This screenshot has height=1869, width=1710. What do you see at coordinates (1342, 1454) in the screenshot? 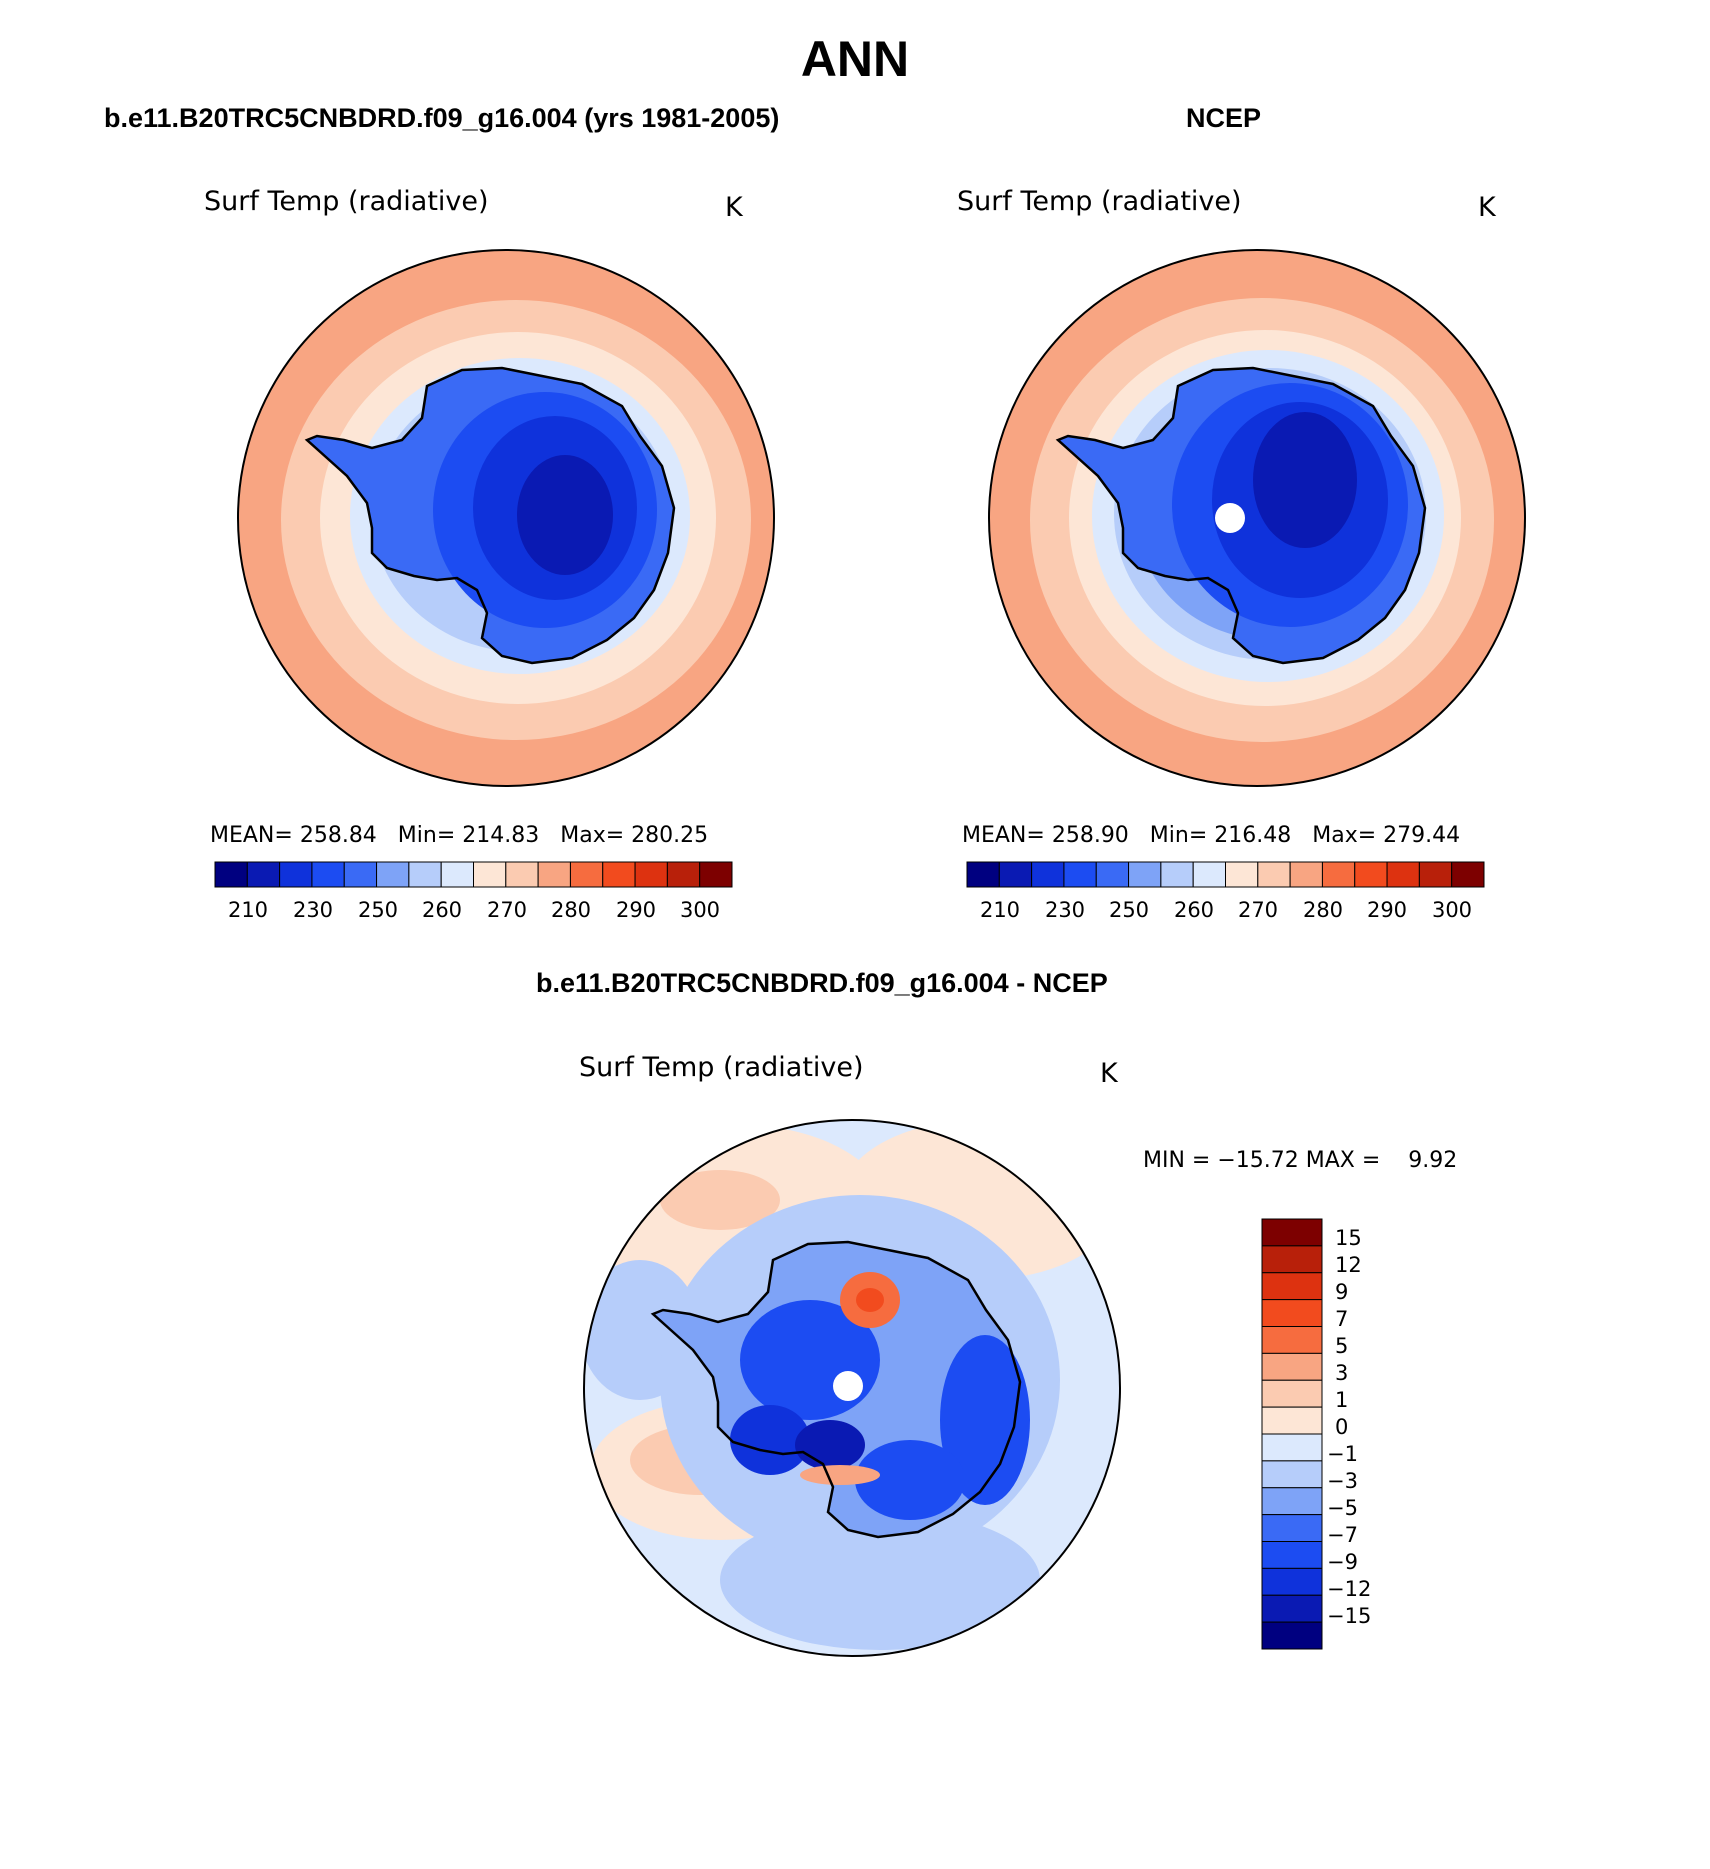
I see `colorbar-3-tick: −1` at bounding box center [1342, 1454].